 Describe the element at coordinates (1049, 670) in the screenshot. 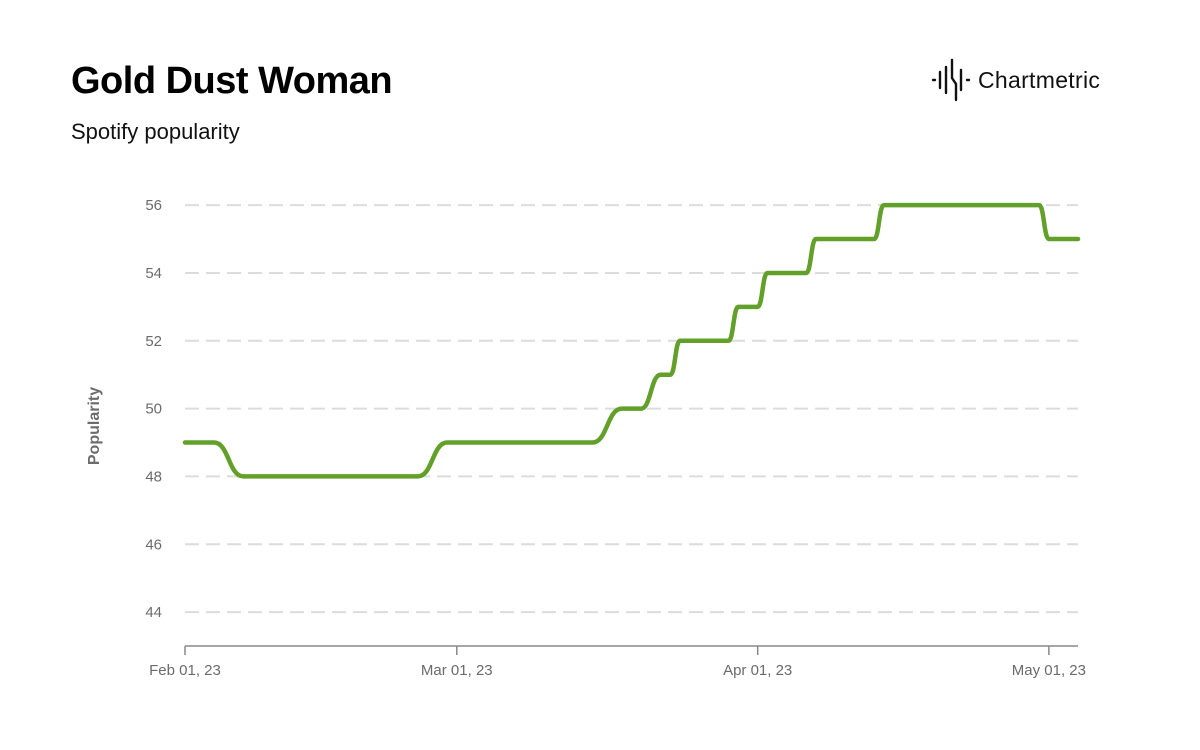

I see `x-tick-label: May 01, 23` at that location.